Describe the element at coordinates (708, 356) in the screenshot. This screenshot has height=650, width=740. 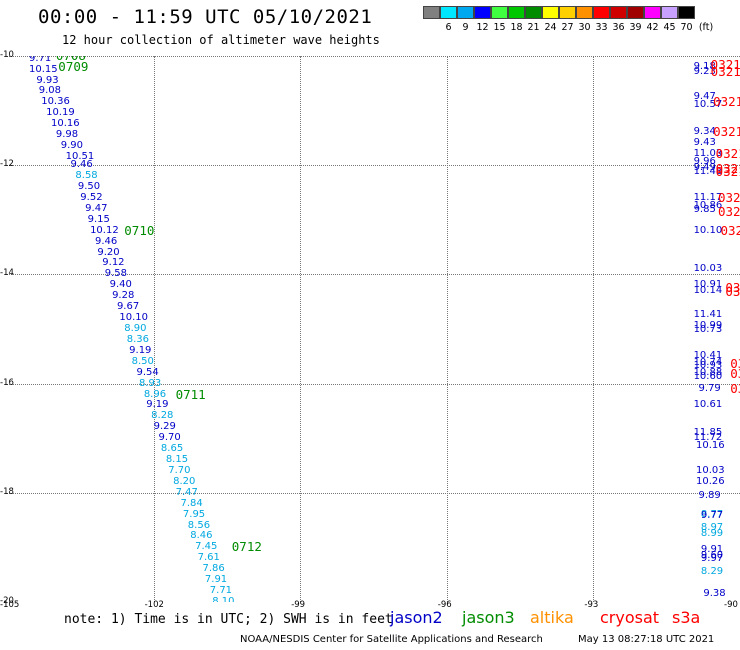
I see `wave-height-reading: 10.41` at that location.